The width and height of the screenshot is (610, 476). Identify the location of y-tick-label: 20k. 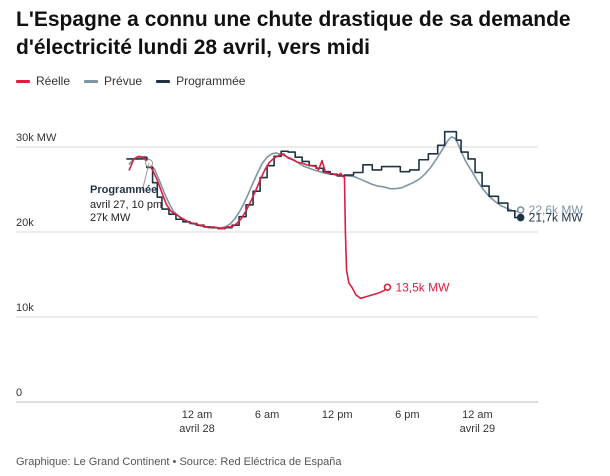
(25, 223).